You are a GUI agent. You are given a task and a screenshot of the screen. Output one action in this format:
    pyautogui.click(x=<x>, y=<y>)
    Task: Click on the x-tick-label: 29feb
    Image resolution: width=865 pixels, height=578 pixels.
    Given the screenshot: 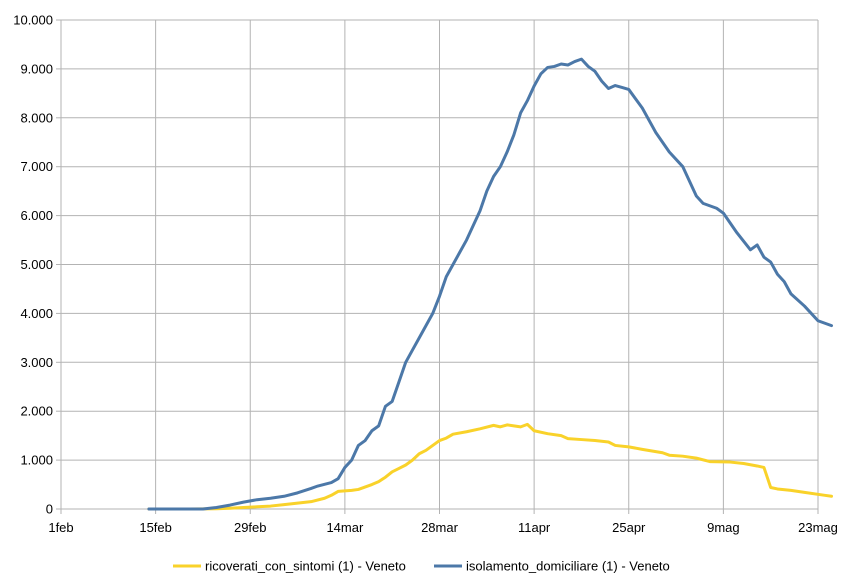 What is the action you would take?
    pyautogui.click(x=250, y=527)
    